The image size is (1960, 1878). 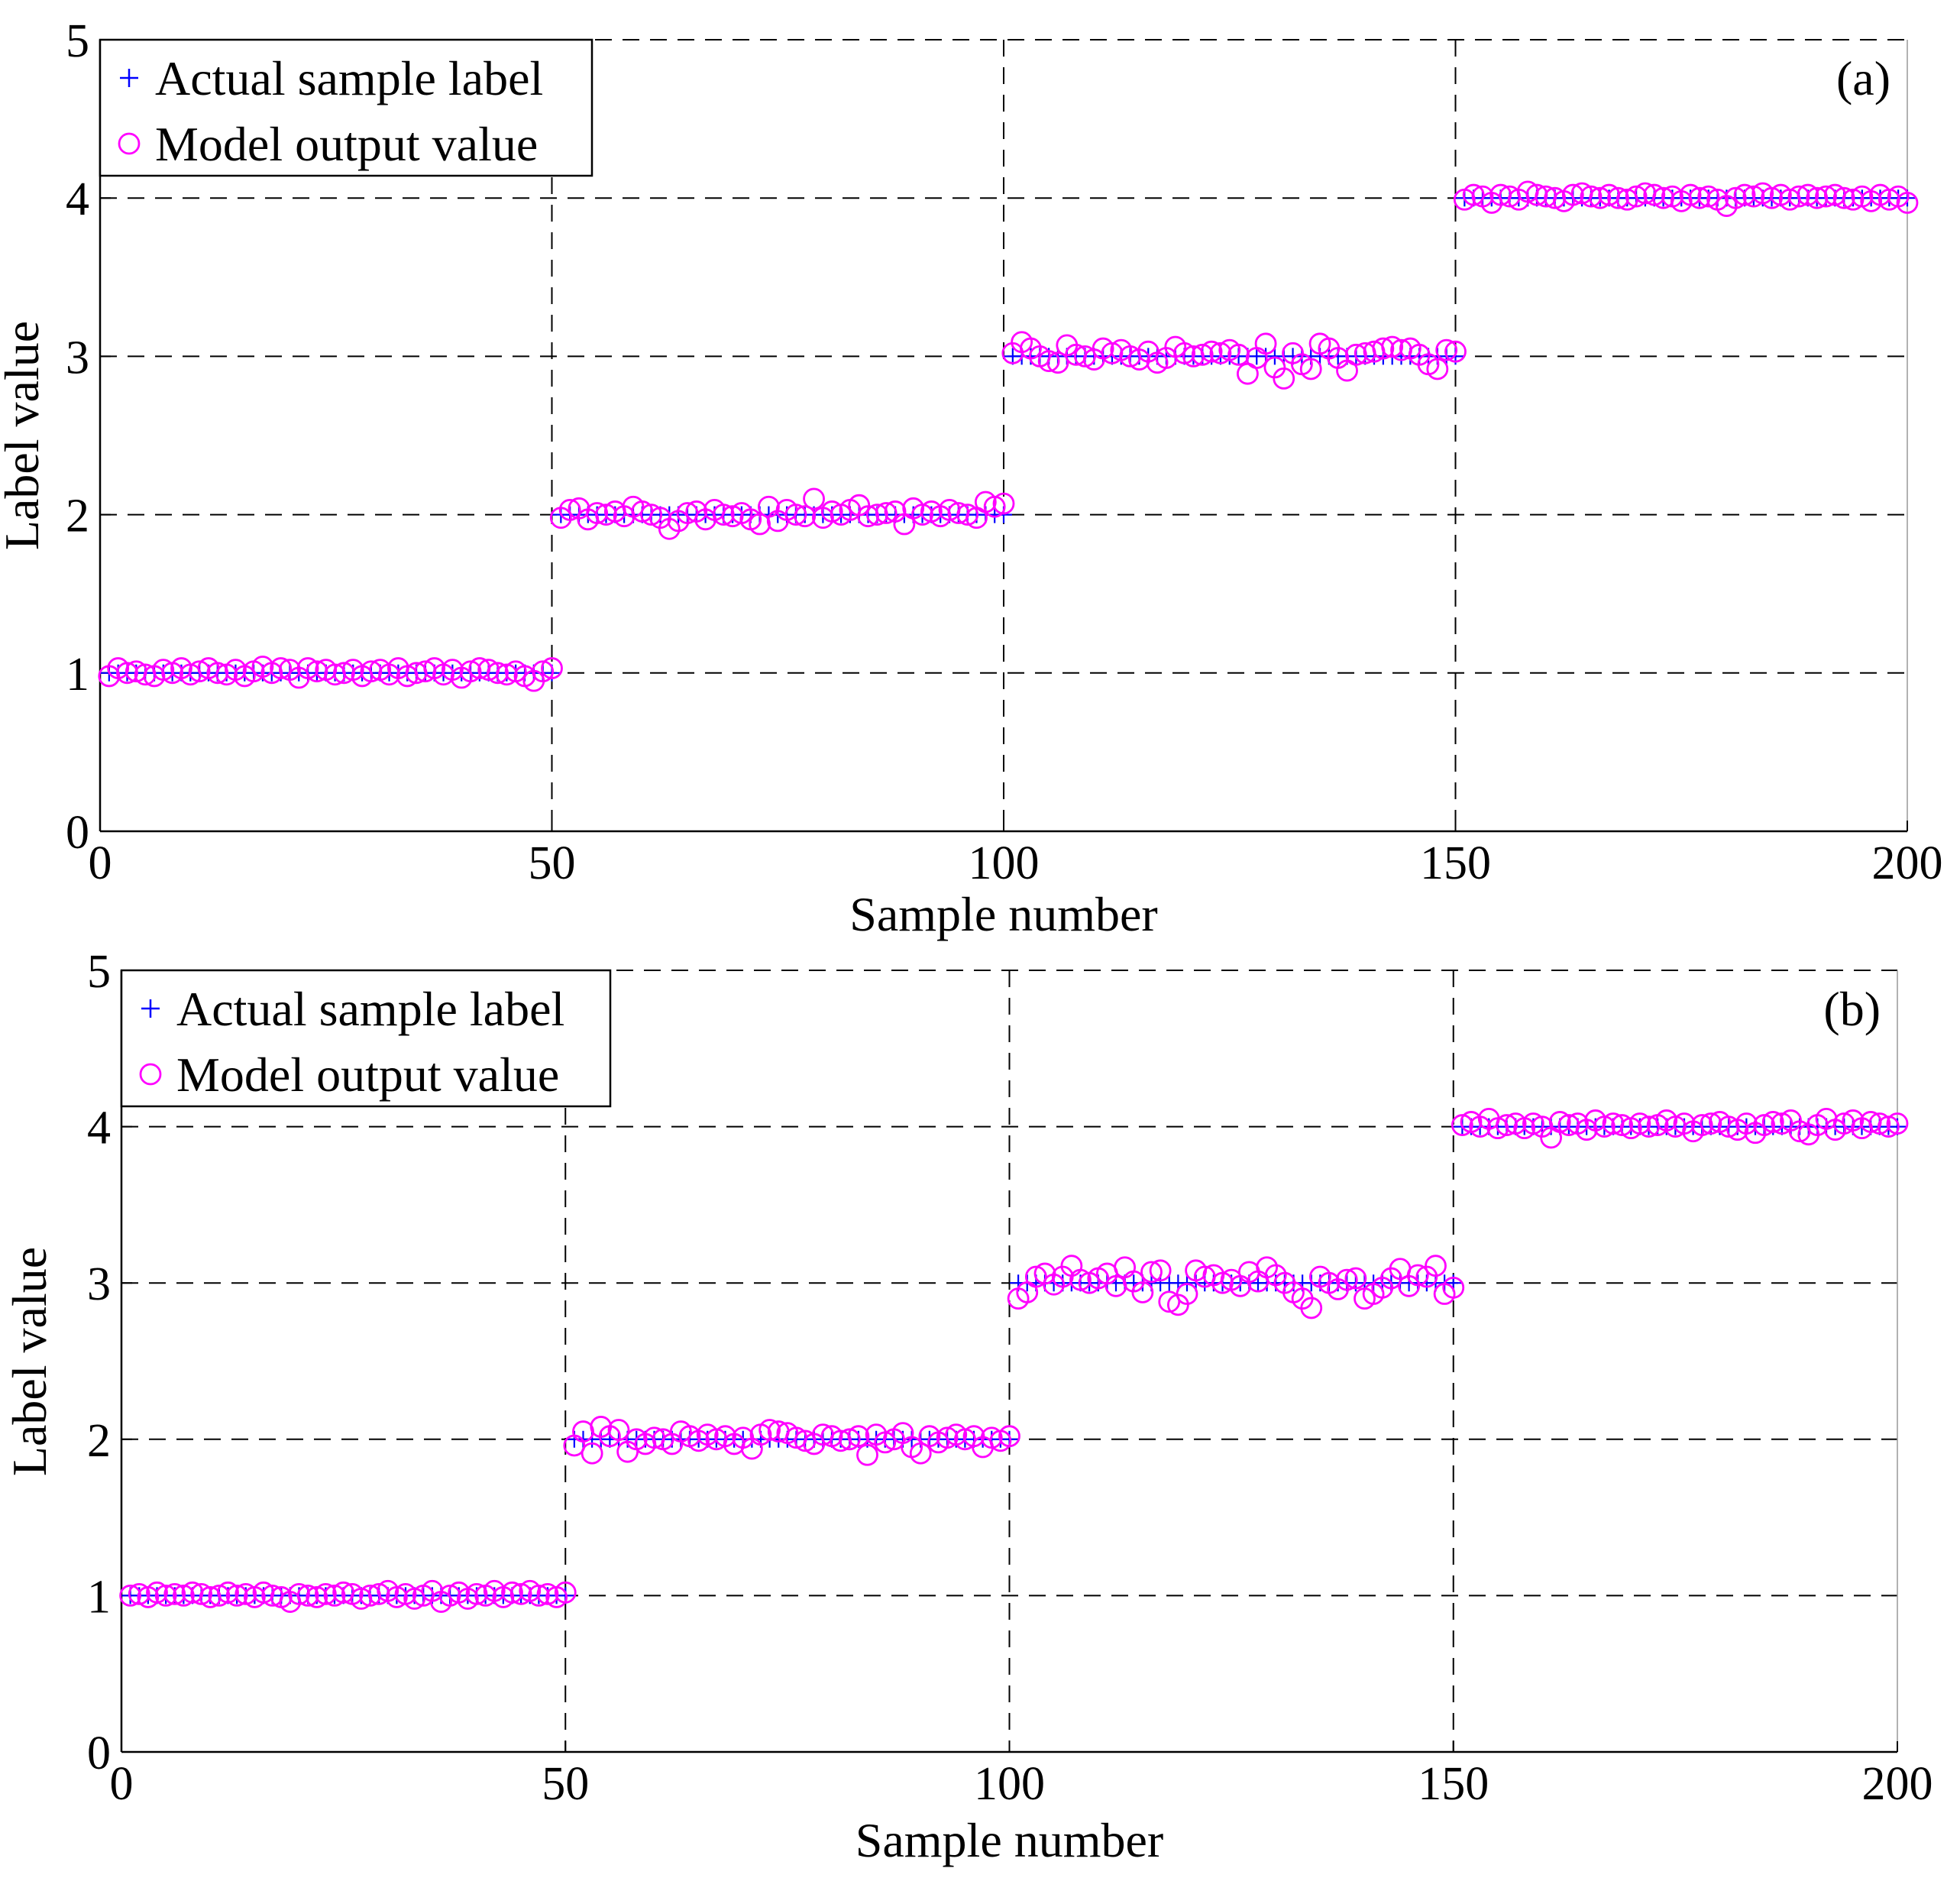 What do you see at coordinates (78, 358) in the screenshot?
I see `y-tick-label: 3` at bounding box center [78, 358].